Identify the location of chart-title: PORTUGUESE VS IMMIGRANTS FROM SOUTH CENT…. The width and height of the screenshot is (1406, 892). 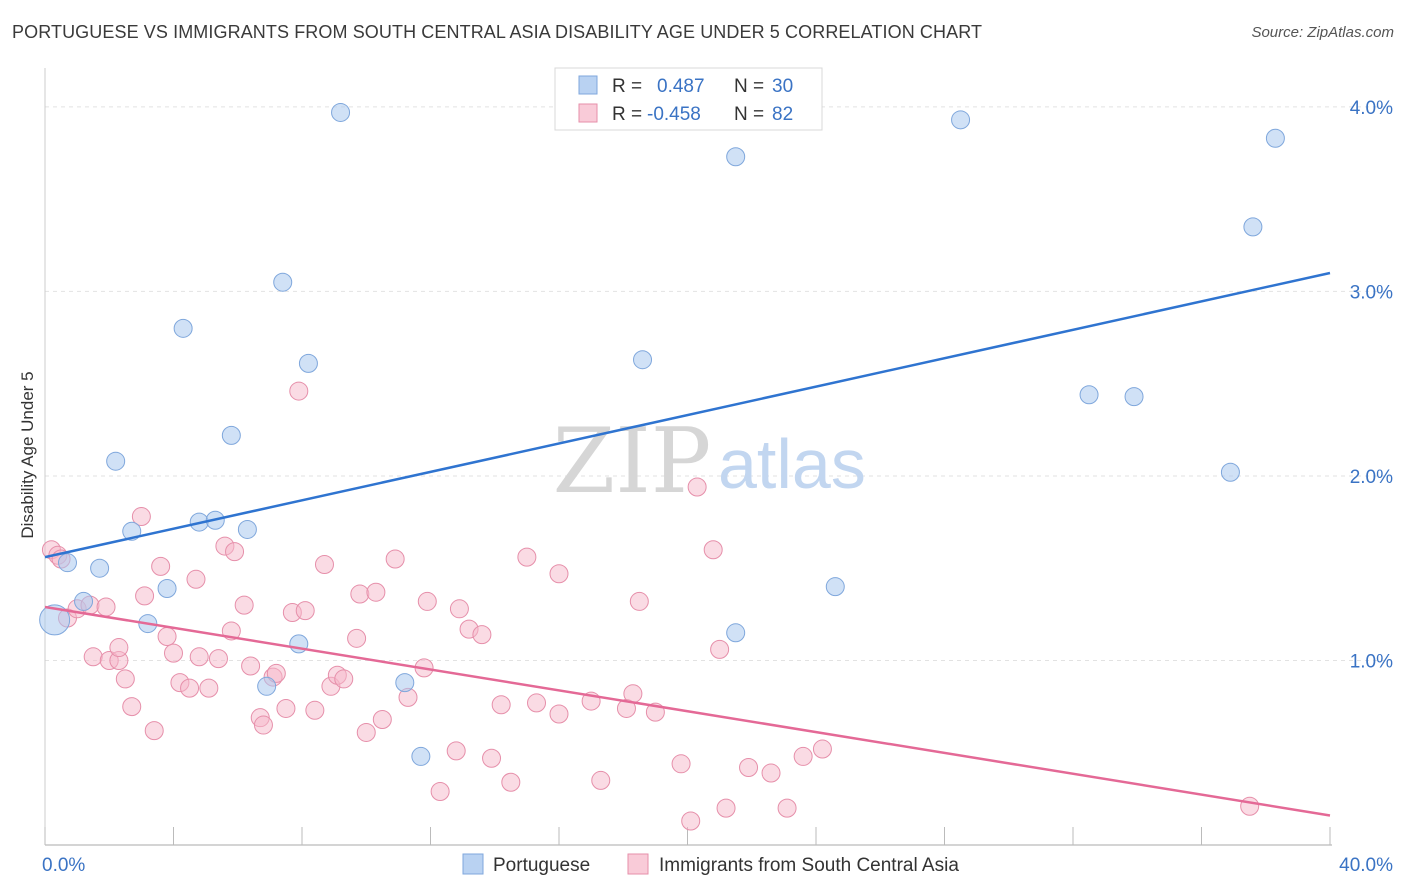
(497, 32).